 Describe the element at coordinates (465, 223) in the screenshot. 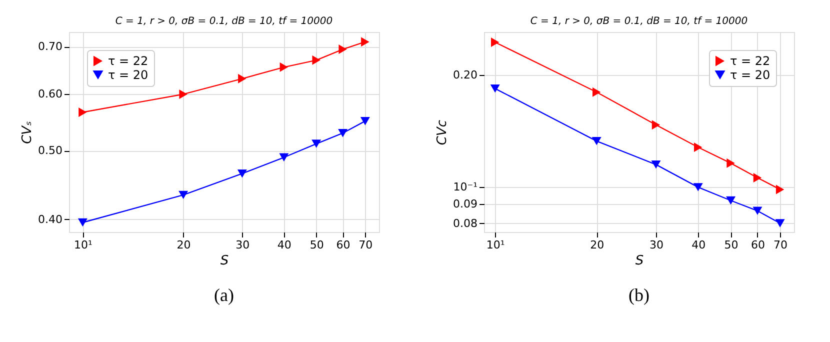

I see `y-tick-label: 0.08` at that location.